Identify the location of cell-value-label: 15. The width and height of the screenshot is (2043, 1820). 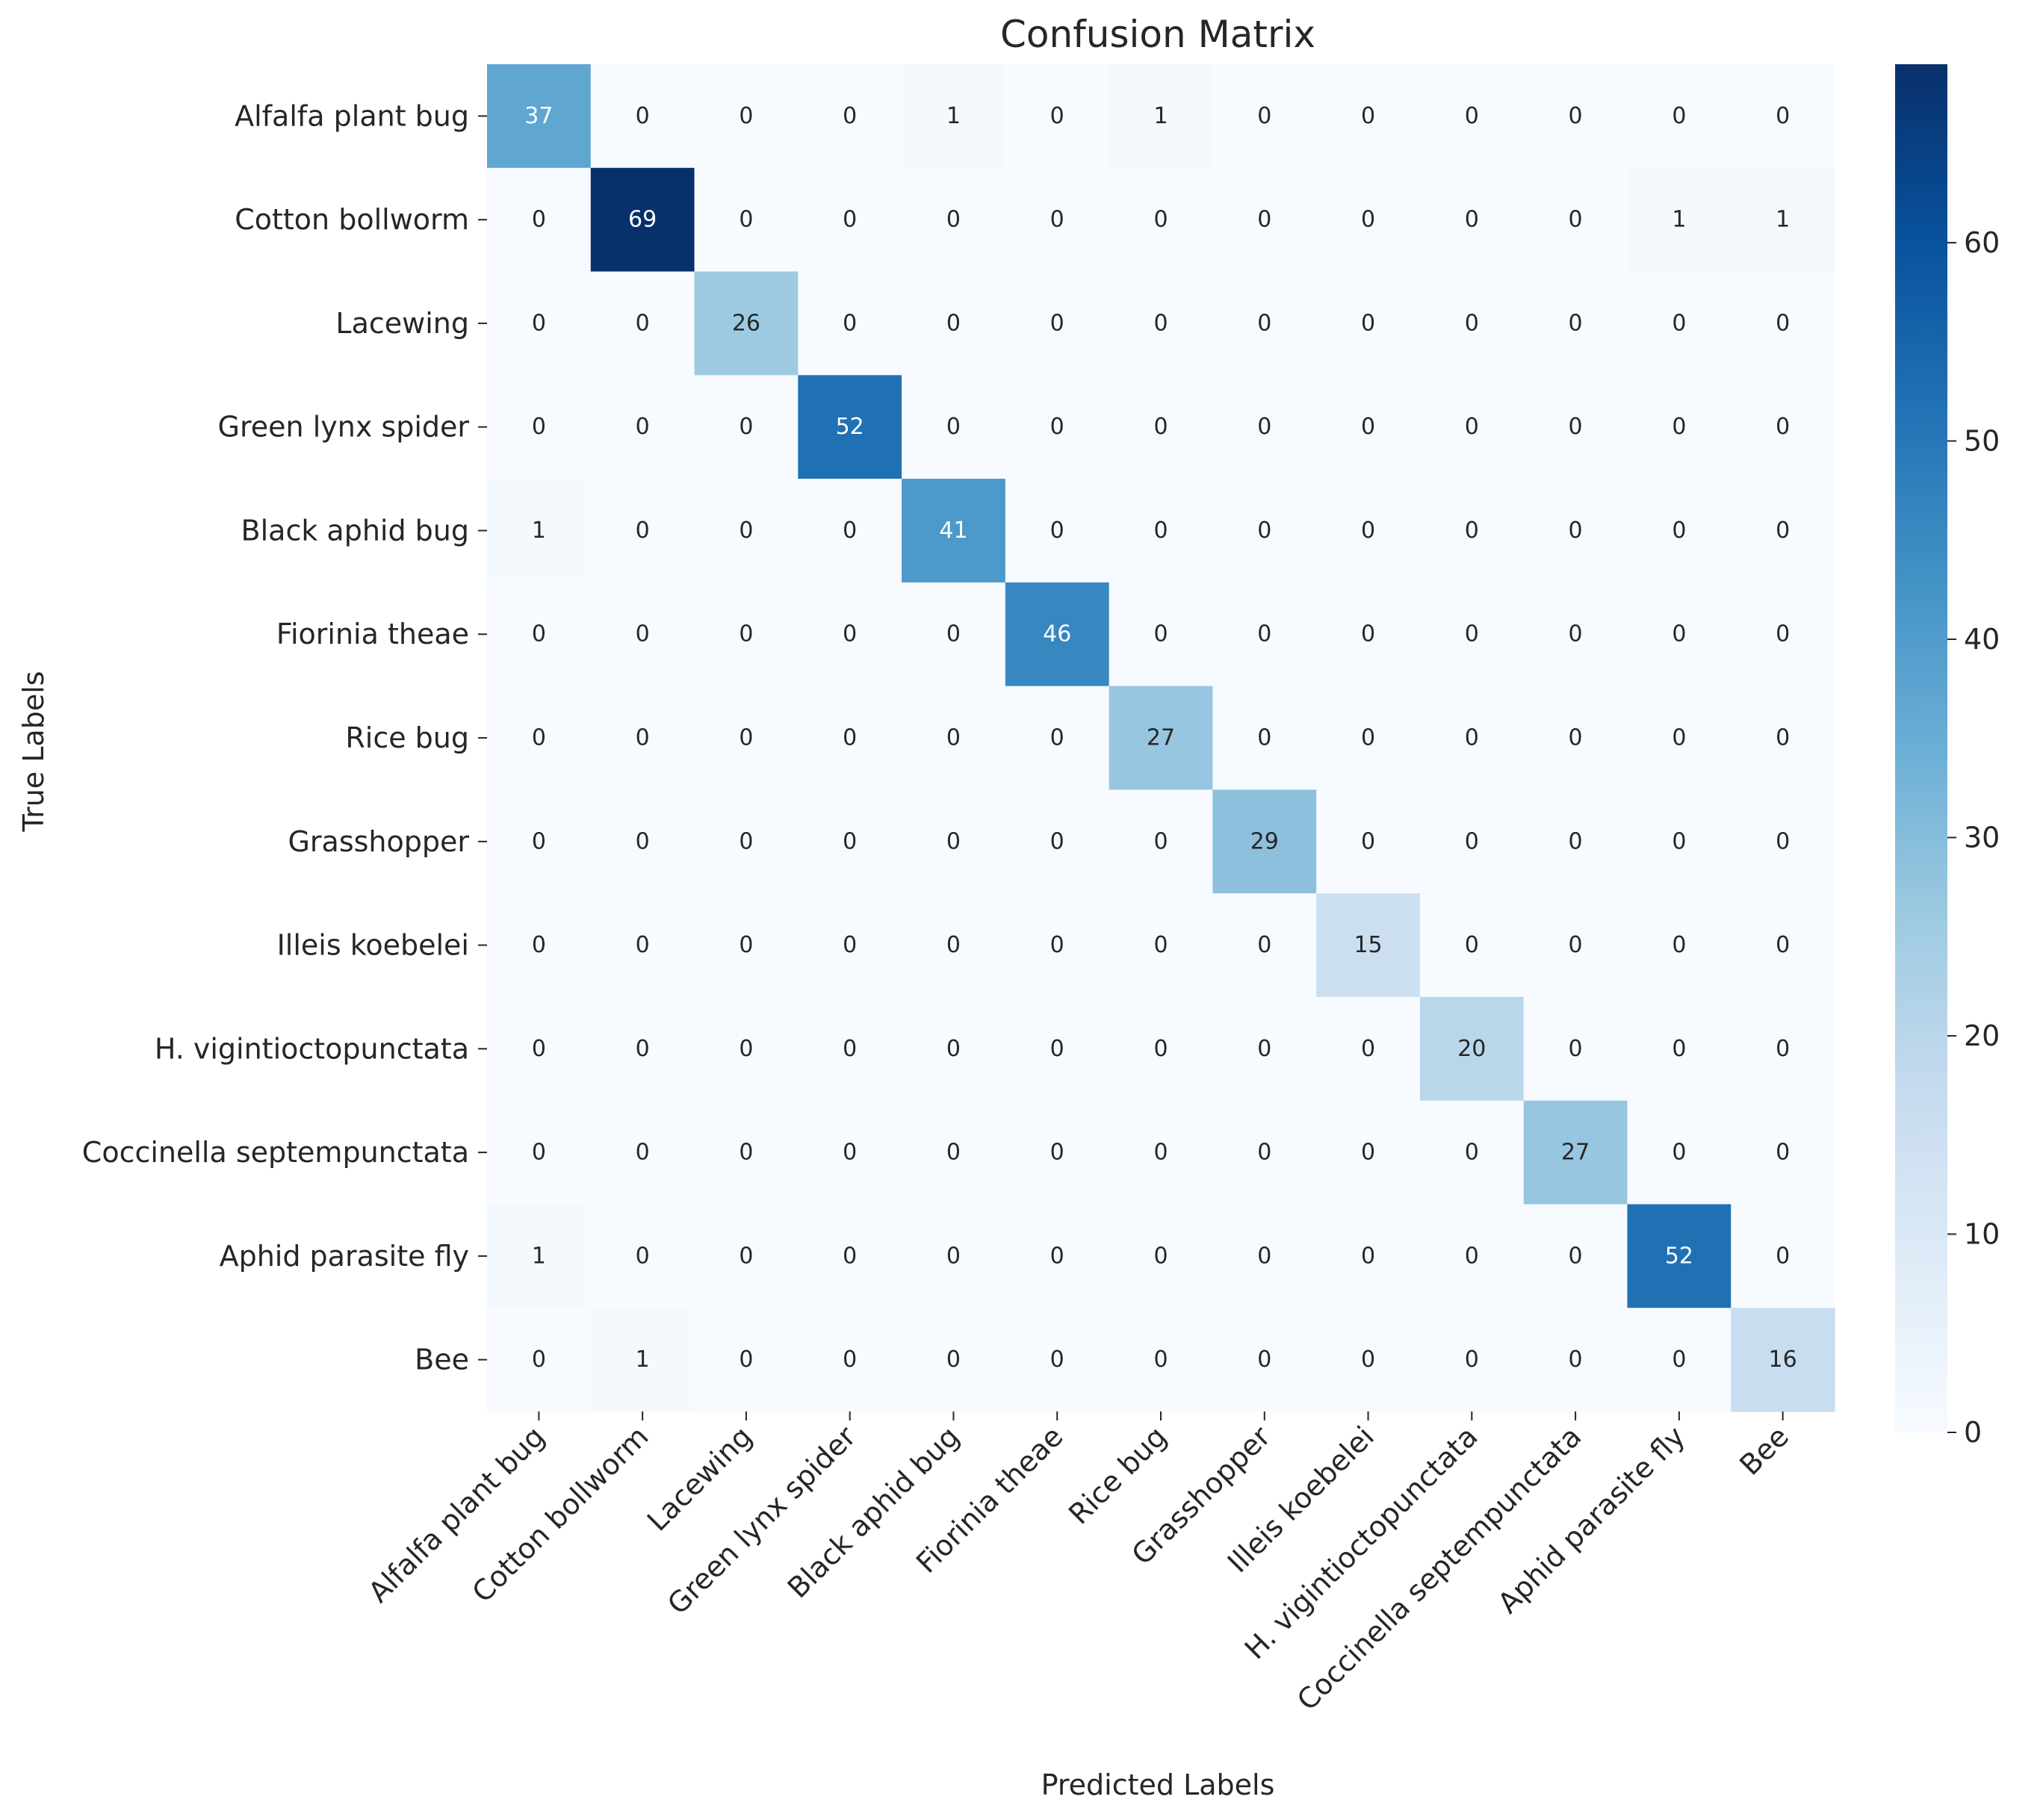
(1368, 945).